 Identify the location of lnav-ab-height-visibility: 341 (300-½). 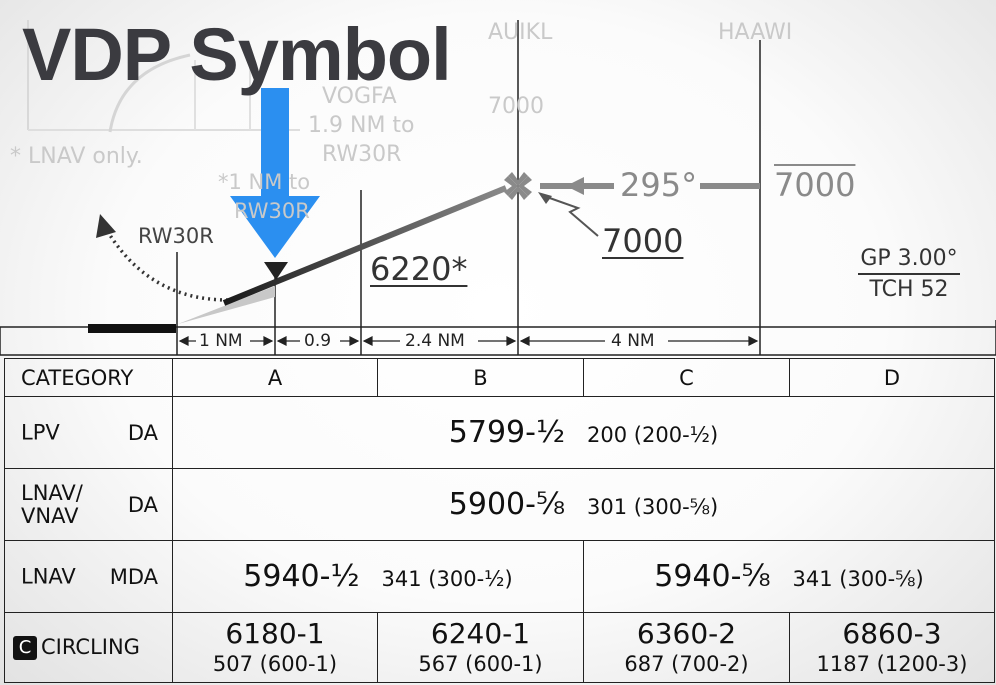
(447, 579).